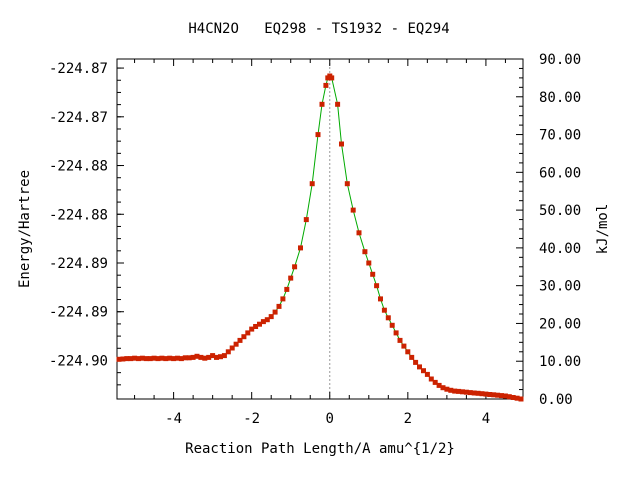 This screenshot has width=640, height=480. What do you see at coordinates (318, 29) in the screenshot?
I see `chart-title: H4CN2O EQ298 - TS1932 - EQ294` at bounding box center [318, 29].